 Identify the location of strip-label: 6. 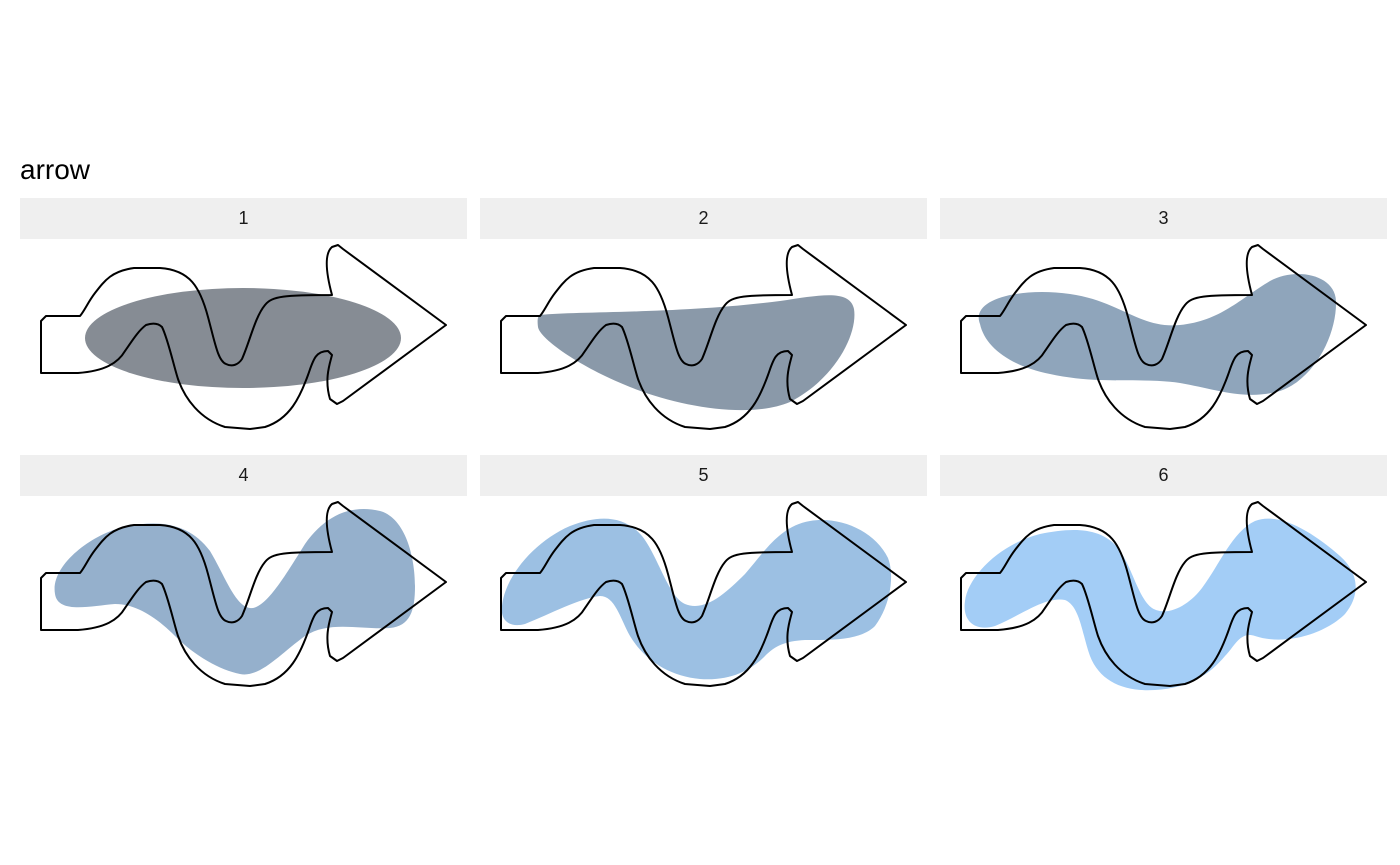
(1163, 475).